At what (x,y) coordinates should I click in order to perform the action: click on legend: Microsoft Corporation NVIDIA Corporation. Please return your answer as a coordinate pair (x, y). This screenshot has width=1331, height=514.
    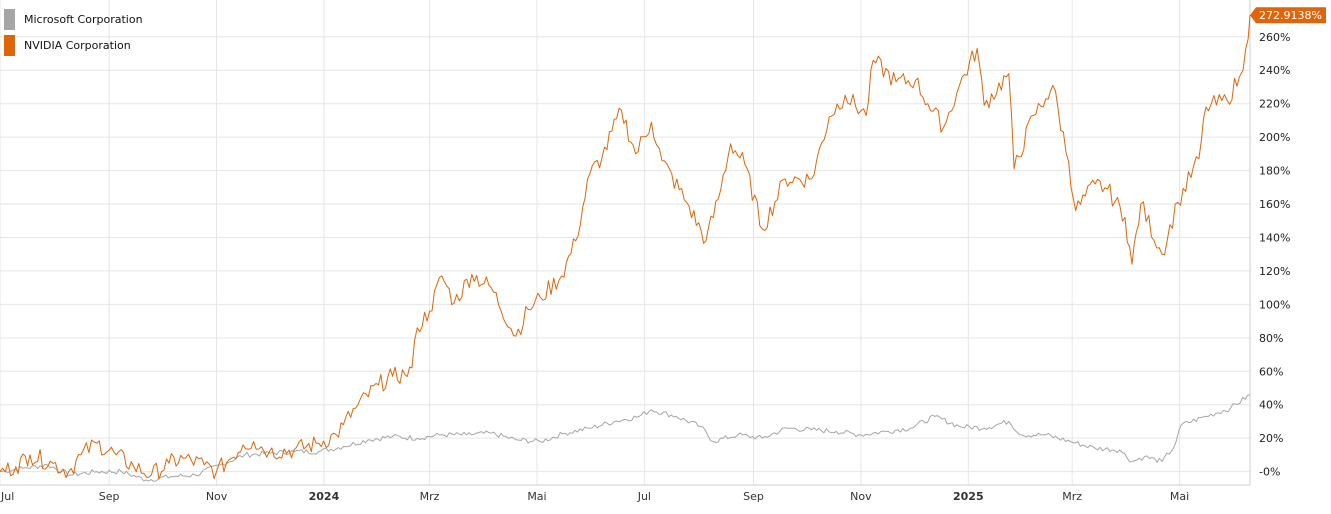
    Looking at the image, I should click on (73, 32).